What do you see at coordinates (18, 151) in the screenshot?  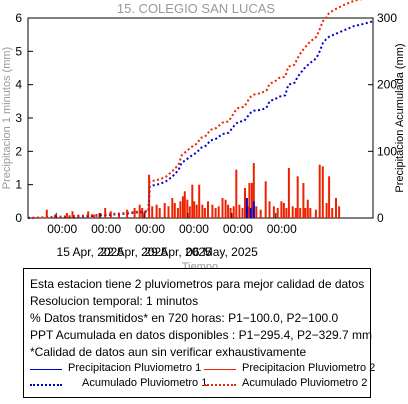 I see `y-left-tick-label: 2` at bounding box center [18, 151].